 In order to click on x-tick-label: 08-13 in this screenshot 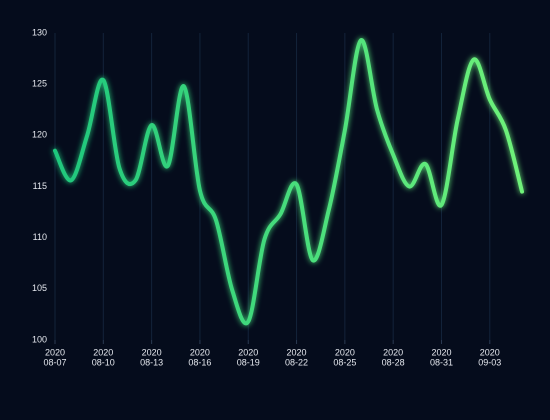, I will do `click(151, 362)`.